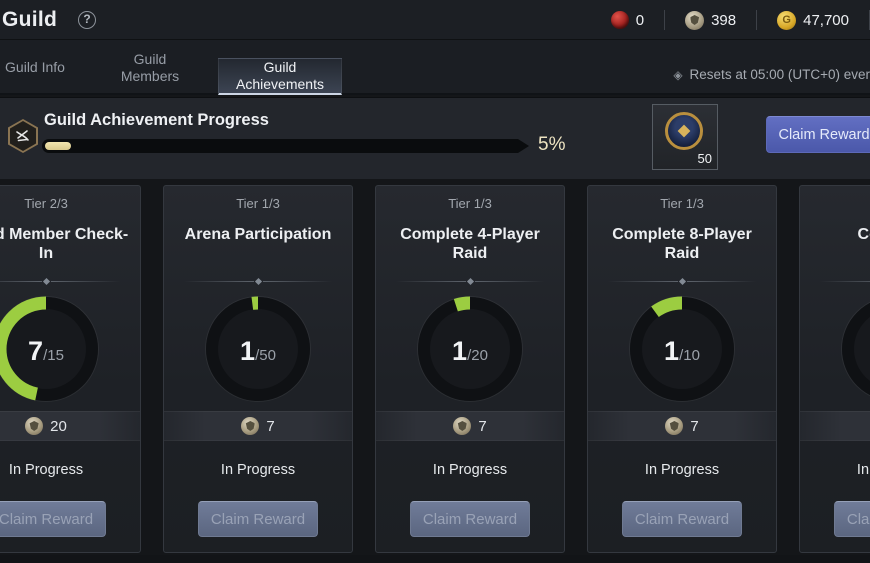  What do you see at coordinates (779, 74) in the screenshot?
I see `reset-note-text: Resets at 05:00 (UTC+0) ever` at bounding box center [779, 74].